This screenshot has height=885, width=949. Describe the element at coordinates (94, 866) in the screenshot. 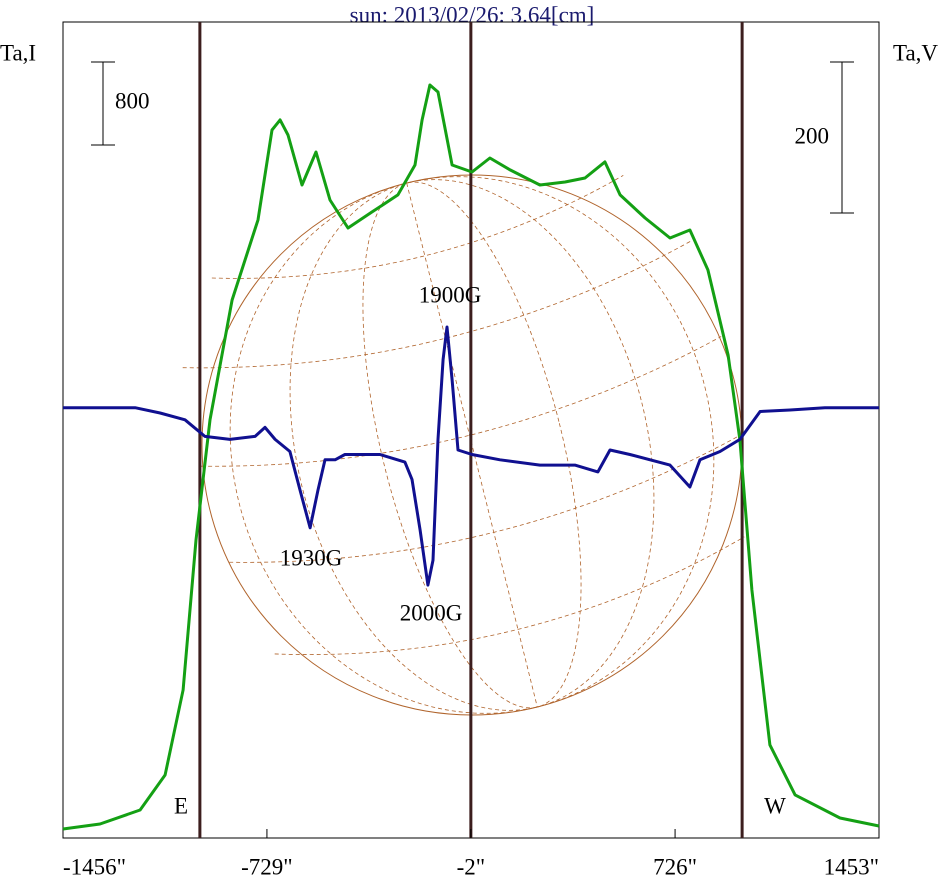

I see `x-tick-label: -1456"` at that location.